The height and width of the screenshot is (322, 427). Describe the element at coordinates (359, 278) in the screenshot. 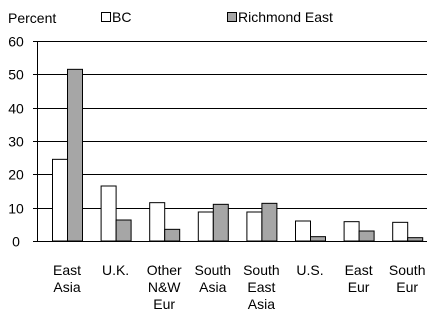

I see `x-tick-label: East Eur` at that location.